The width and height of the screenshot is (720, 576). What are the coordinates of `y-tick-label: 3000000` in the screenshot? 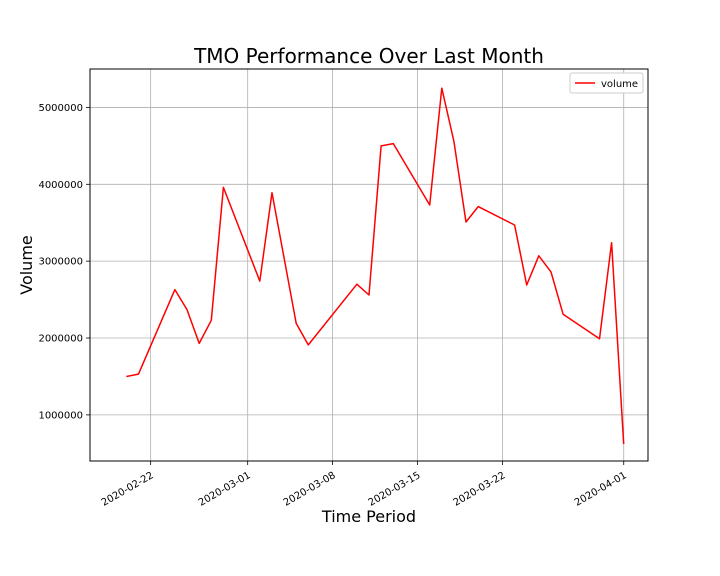 It's located at (60, 262).